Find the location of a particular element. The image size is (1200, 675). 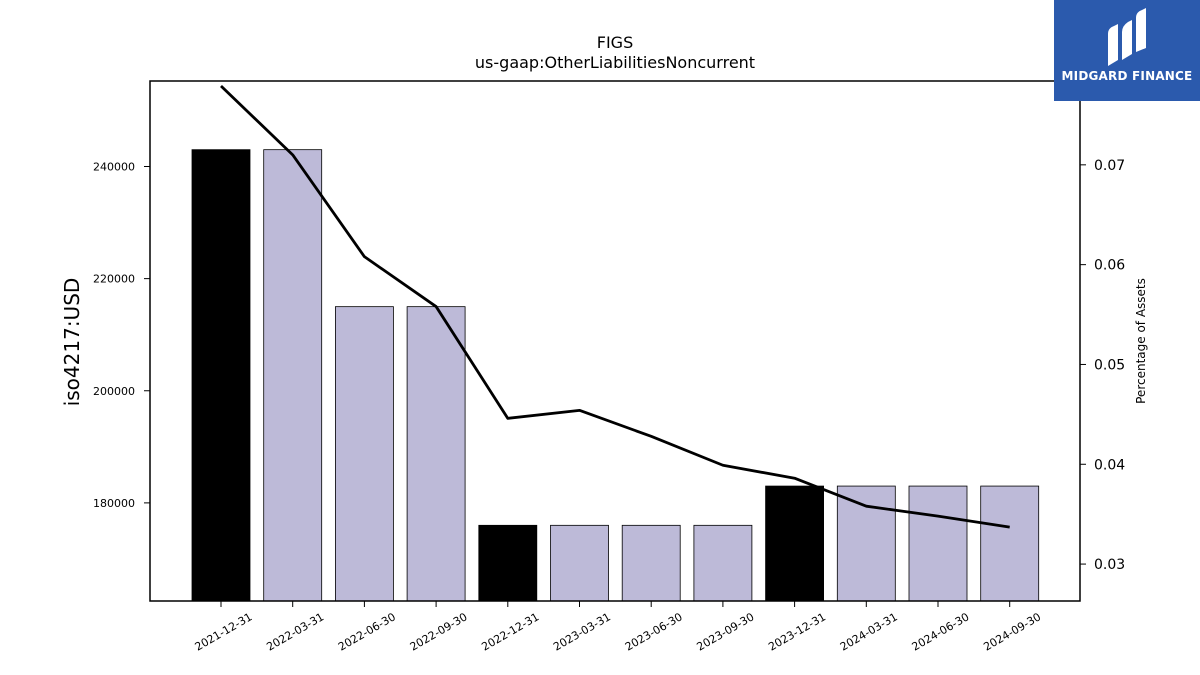

logo: MIDGARD FINANCE is located at coordinates (1127, 50).